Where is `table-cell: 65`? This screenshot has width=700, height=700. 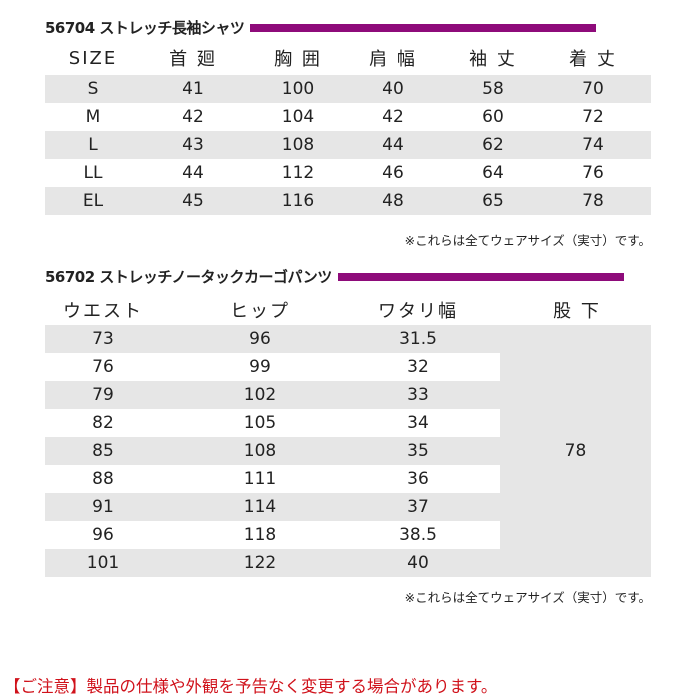
table-cell: 65 is located at coordinates (493, 201).